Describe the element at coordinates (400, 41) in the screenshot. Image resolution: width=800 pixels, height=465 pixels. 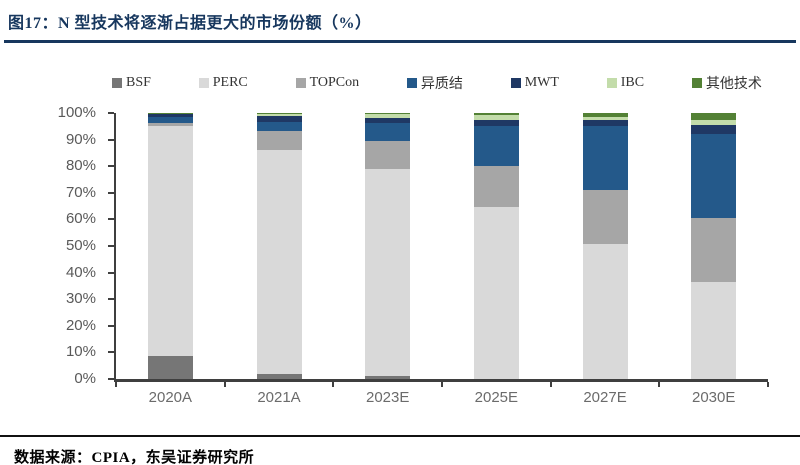
I see `title-divider-line` at that location.